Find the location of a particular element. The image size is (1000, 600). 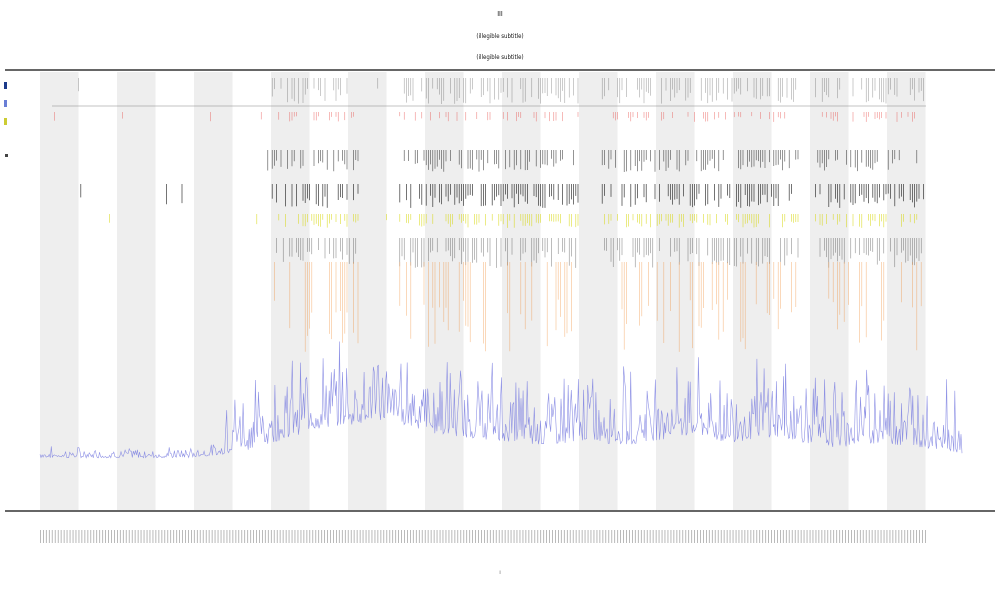

chart-subtitle-1: (illegible subtitle) is located at coordinates (499, 36).